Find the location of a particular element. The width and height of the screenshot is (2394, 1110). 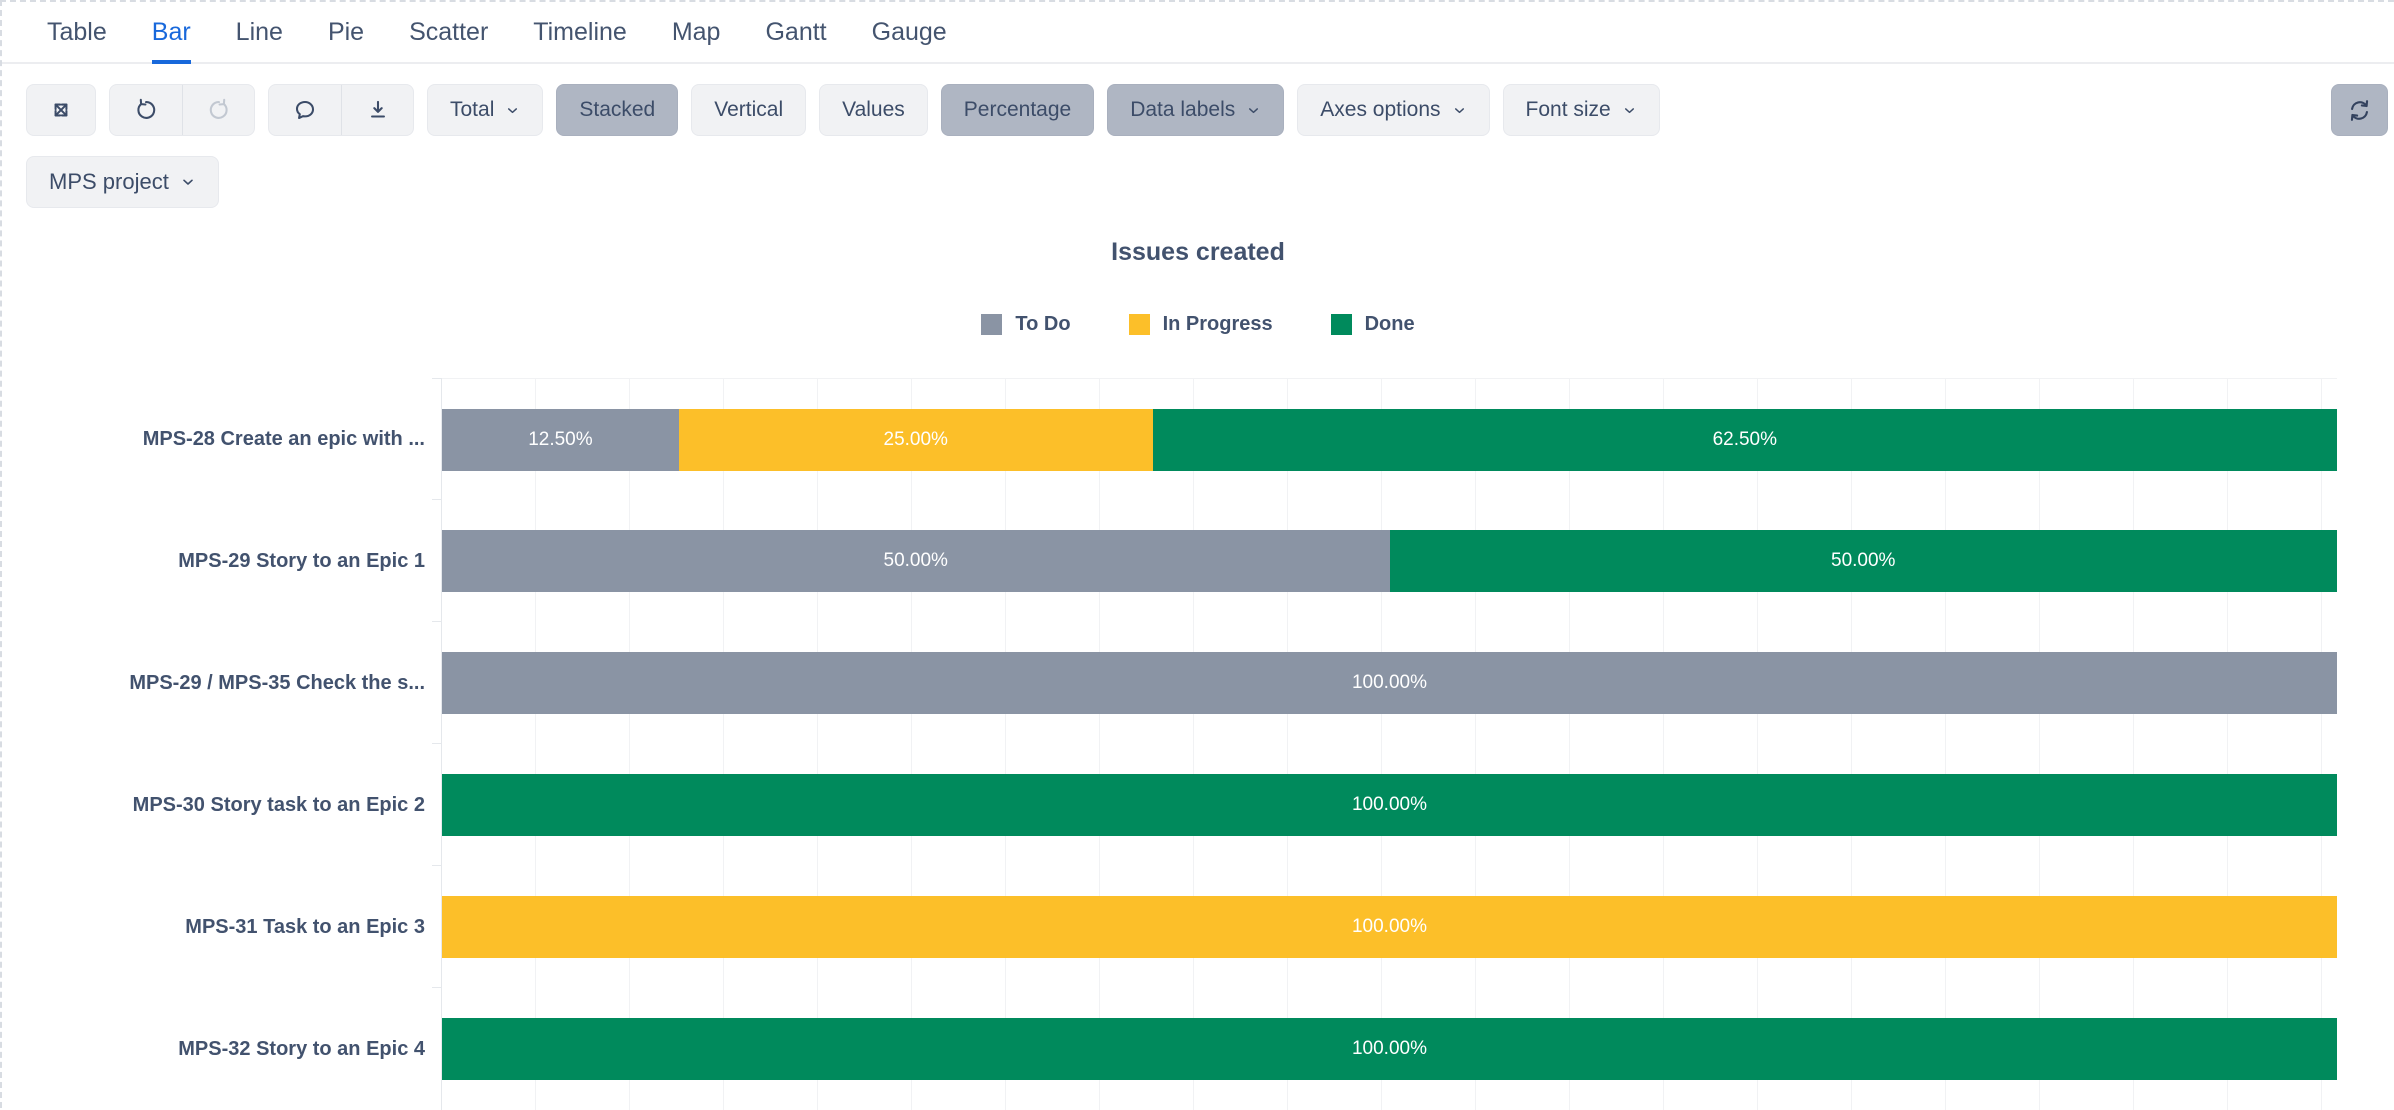

redo-icon is located at coordinates (219, 110).